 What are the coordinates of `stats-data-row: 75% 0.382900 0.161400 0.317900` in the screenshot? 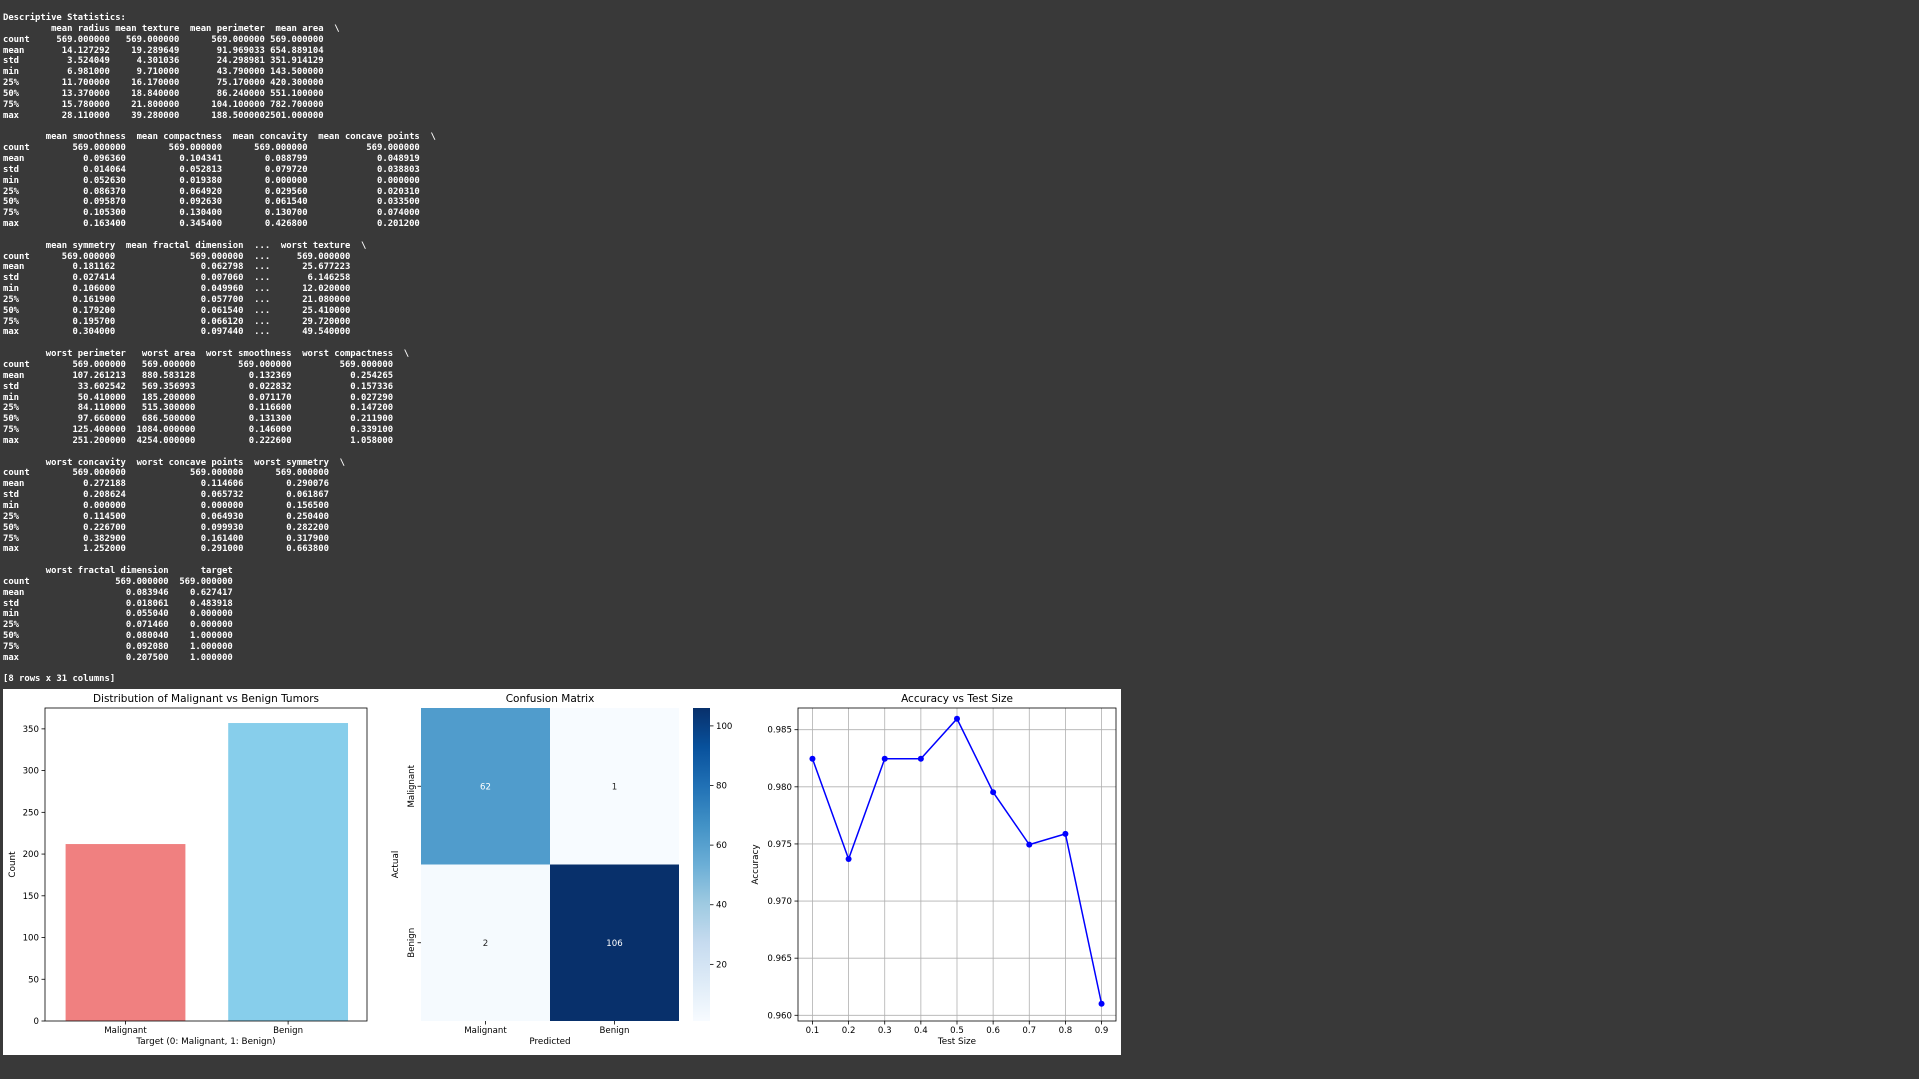 It's located at (166, 538).